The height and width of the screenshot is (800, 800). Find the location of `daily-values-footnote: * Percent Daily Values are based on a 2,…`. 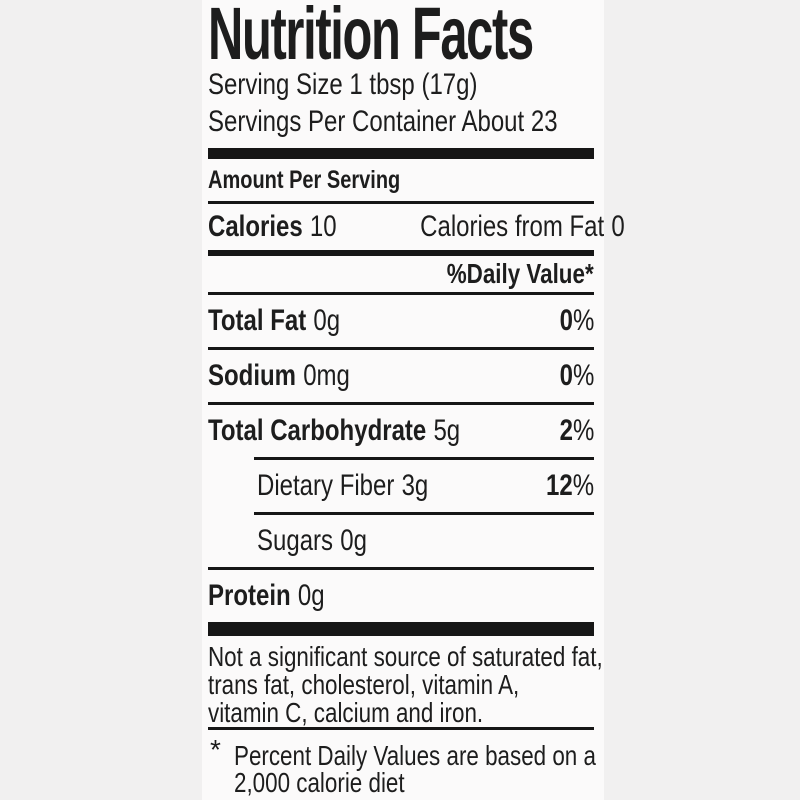

daily-values-footnote: * Percent Daily Values are based on a 2,… is located at coordinates (403, 766).